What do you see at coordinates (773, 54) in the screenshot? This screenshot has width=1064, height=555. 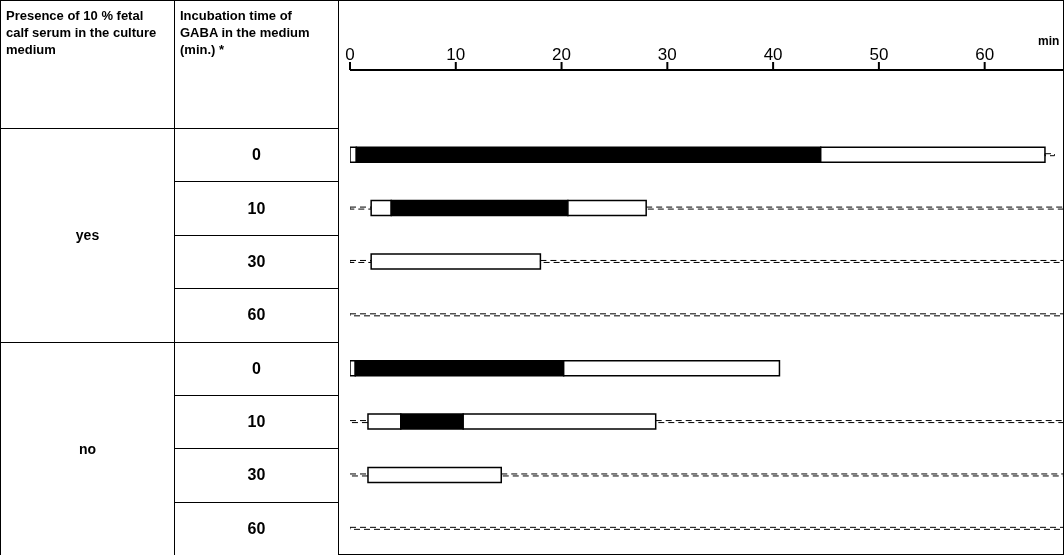 I see `x-tick-label: 40` at bounding box center [773, 54].